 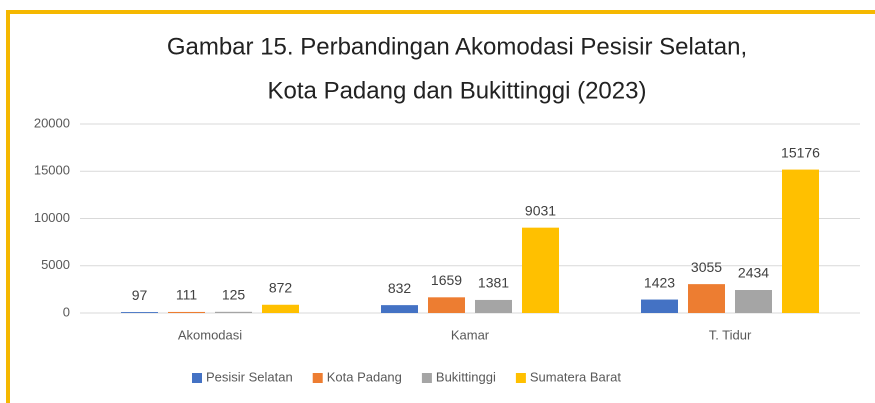 What do you see at coordinates (66, 311) in the screenshot?
I see `y-tick-label: 0` at bounding box center [66, 311].